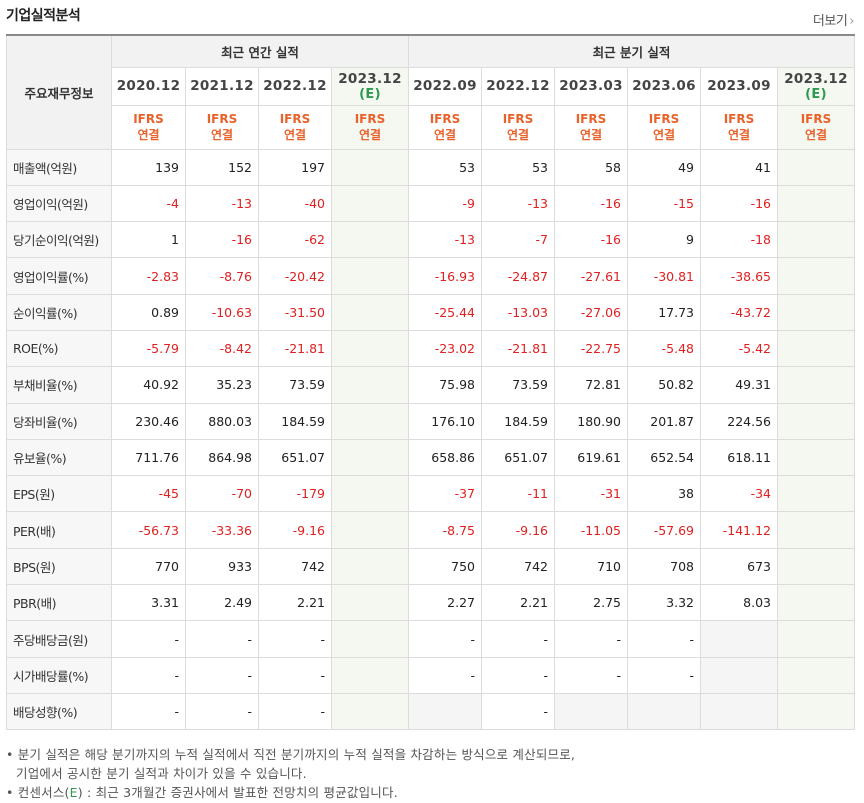 The width and height of the screenshot is (864, 803). I want to click on metric-value: -23.02, so click(445, 348).